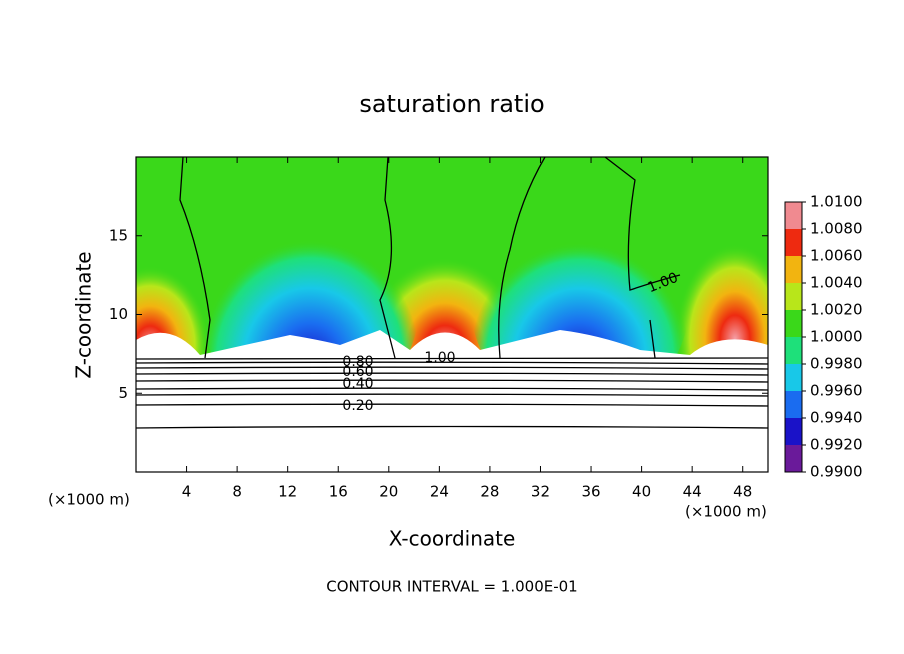  What do you see at coordinates (836, 310) in the screenshot?
I see `colorbar-label: 1.0020` at bounding box center [836, 310].